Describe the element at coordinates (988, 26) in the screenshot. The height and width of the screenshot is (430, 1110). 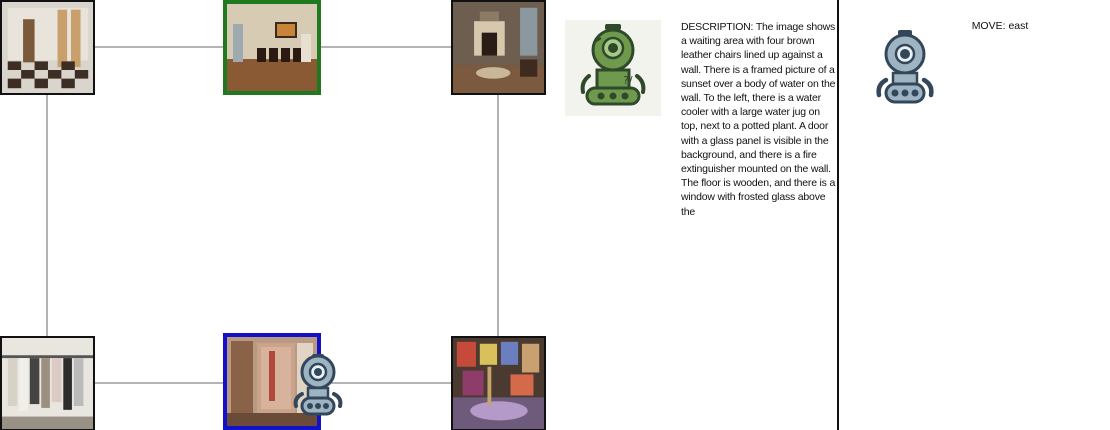
I see `move-label: MOVE:` at that location.